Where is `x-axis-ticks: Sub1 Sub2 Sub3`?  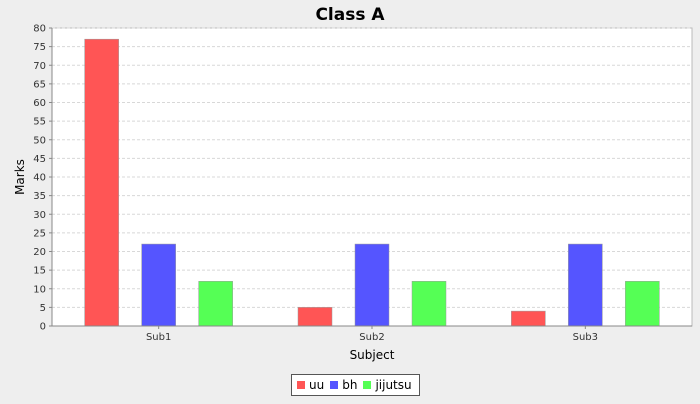
x-axis-ticks: Sub1 Sub2 Sub3 is located at coordinates (372, 334).